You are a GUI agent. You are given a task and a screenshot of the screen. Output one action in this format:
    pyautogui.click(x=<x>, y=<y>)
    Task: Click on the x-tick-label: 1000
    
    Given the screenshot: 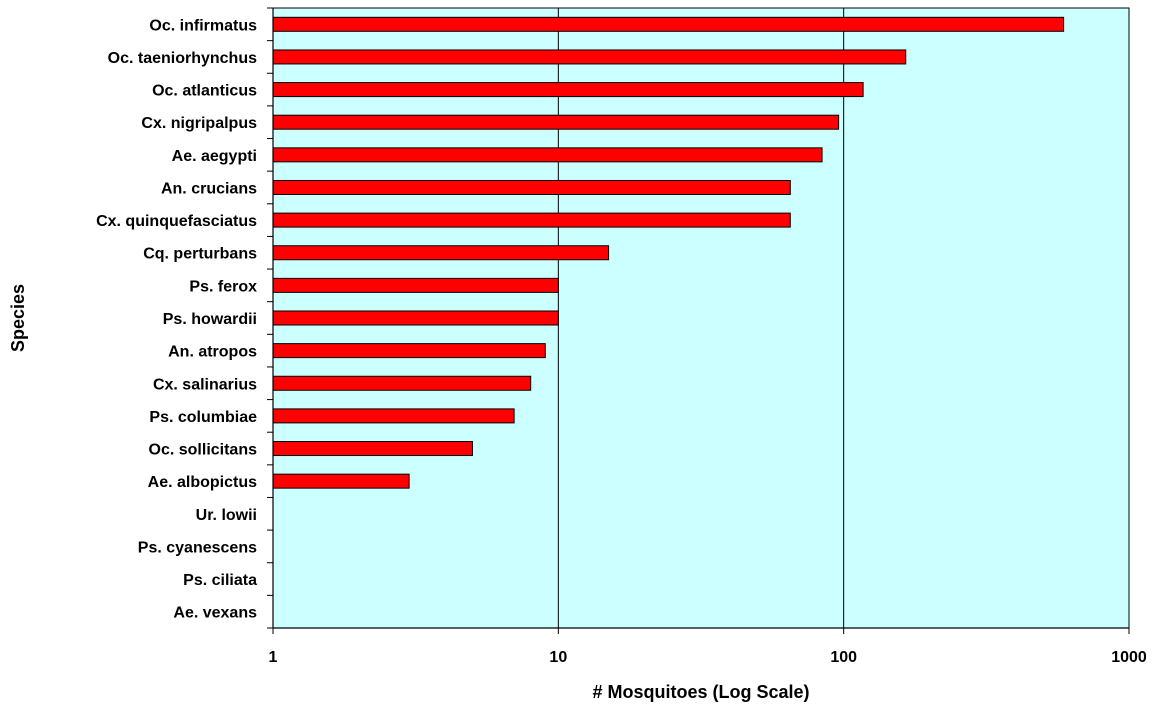 What is the action you would take?
    pyautogui.click(x=1129, y=657)
    